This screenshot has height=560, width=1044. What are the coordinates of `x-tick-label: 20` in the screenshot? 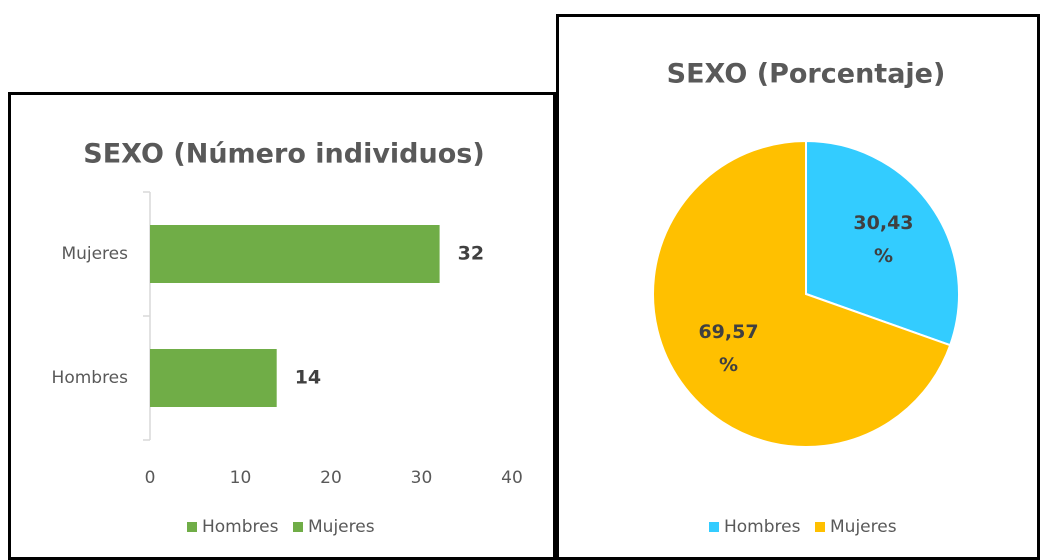 It's located at (331, 478).